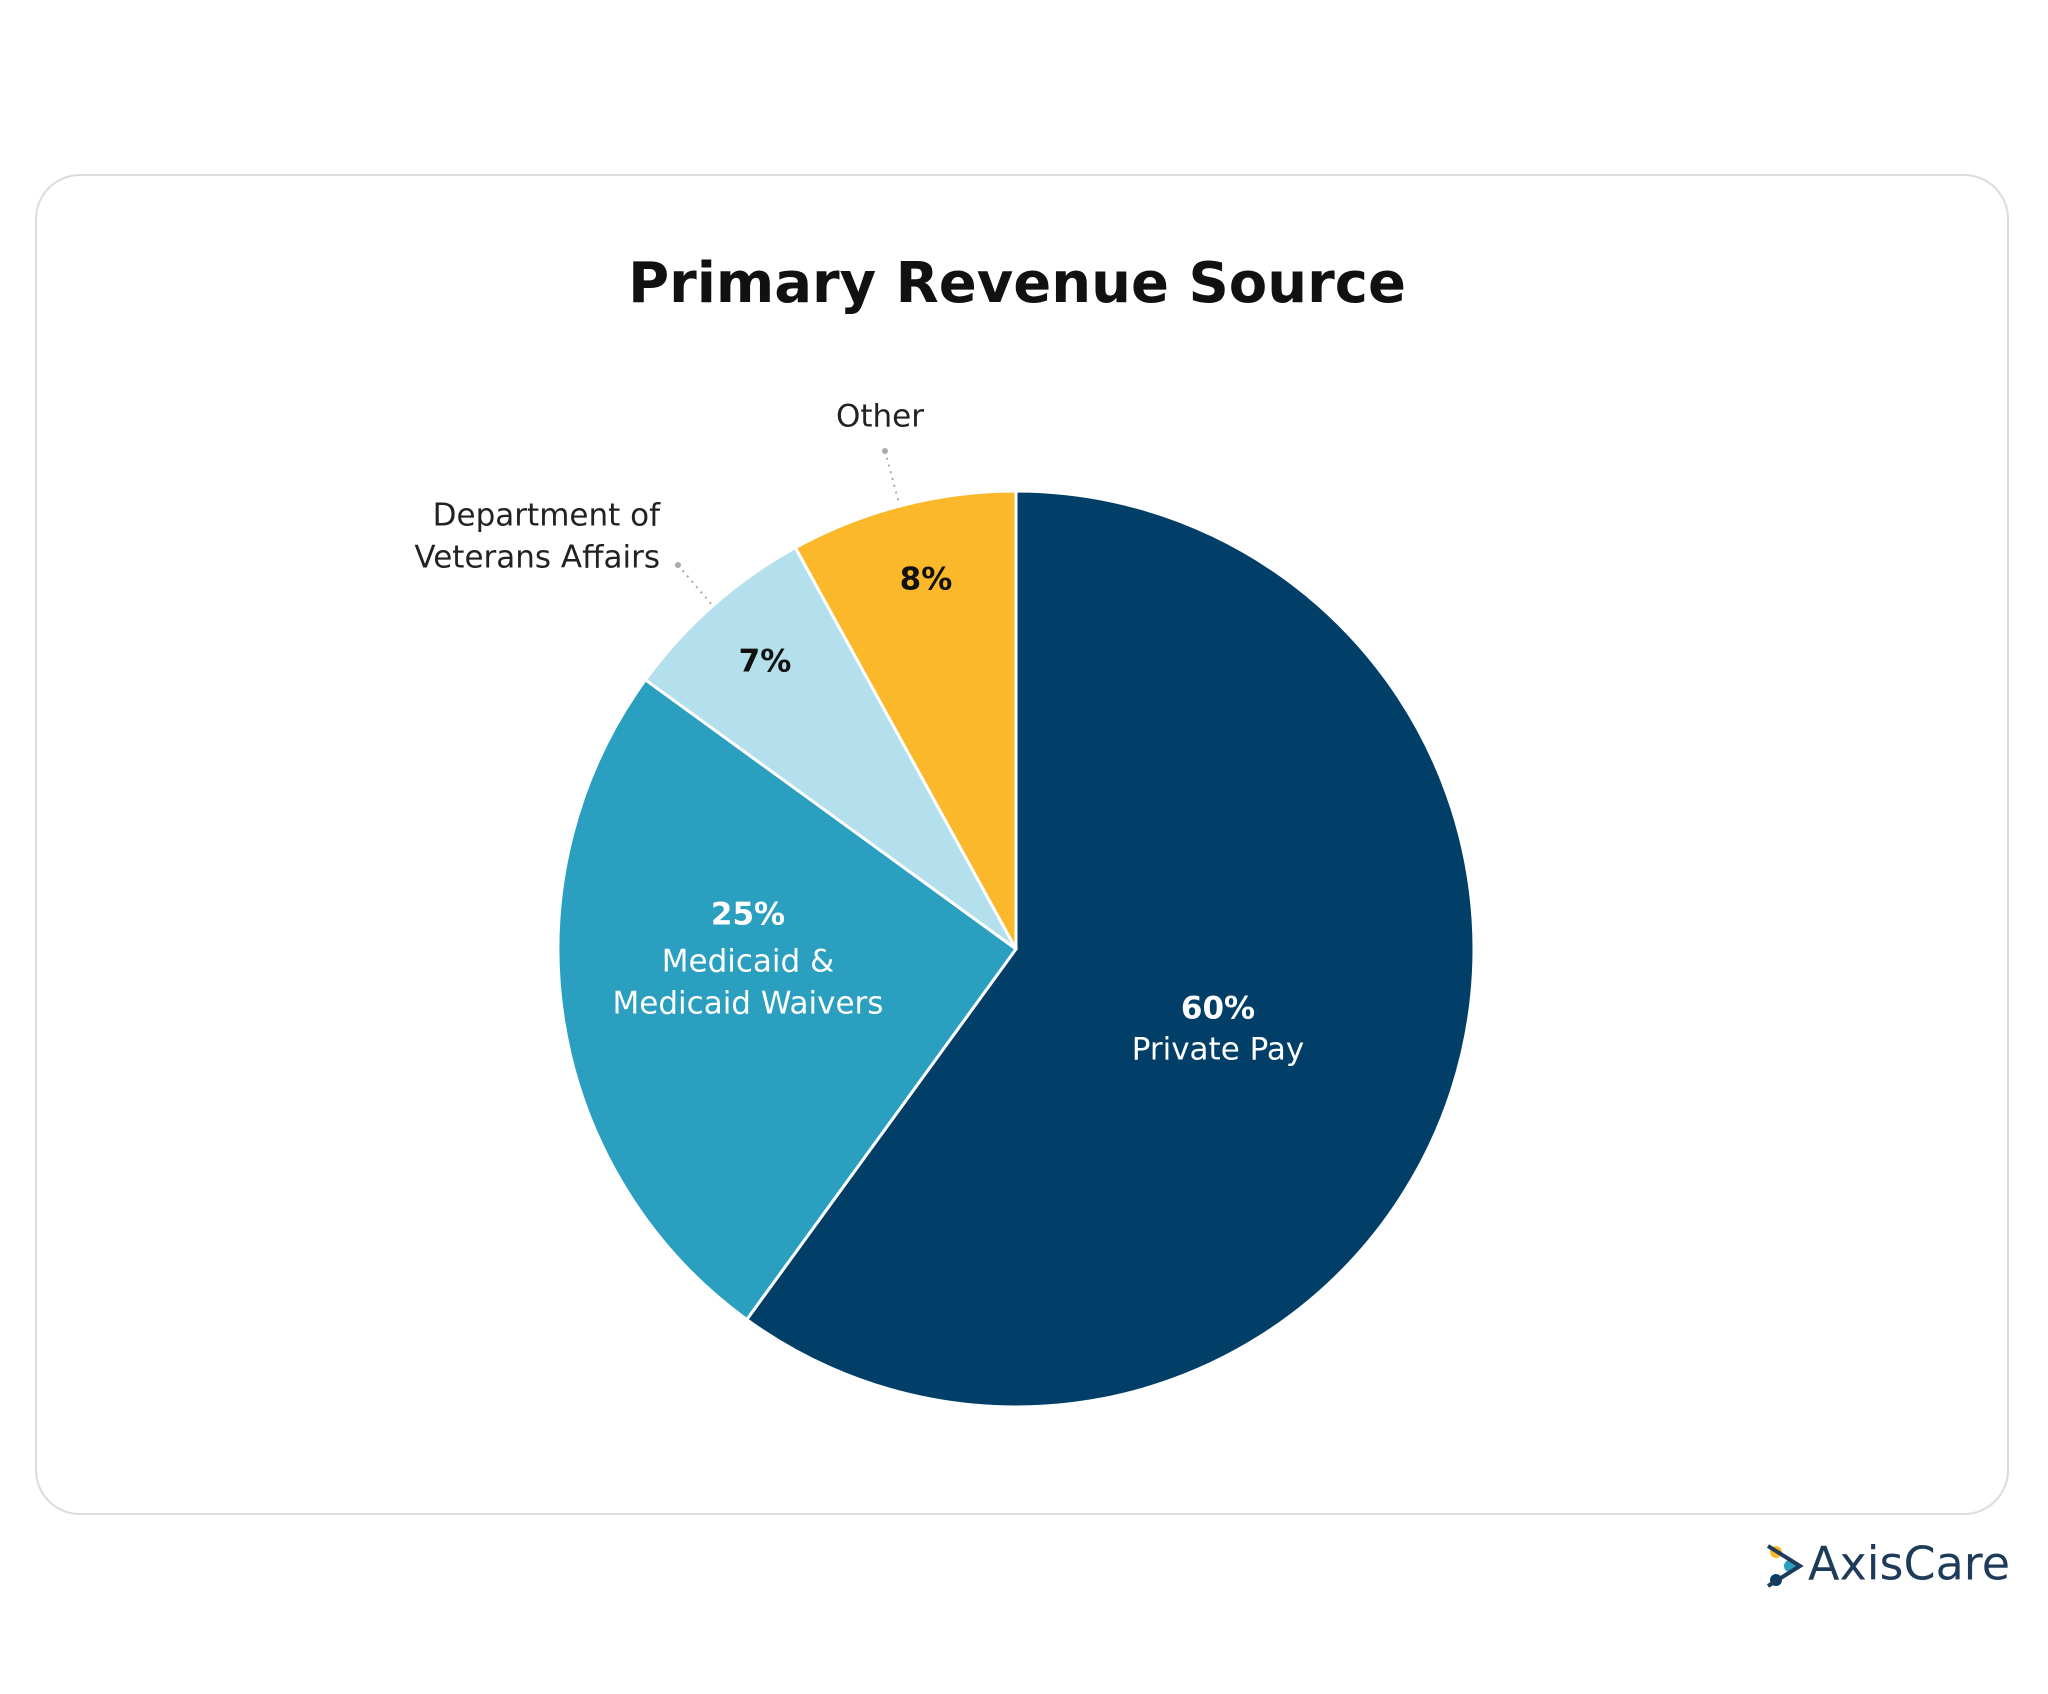 The height and width of the screenshot is (1694, 2048). What do you see at coordinates (748, 915) in the screenshot?
I see `value-label: 25%` at bounding box center [748, 915].